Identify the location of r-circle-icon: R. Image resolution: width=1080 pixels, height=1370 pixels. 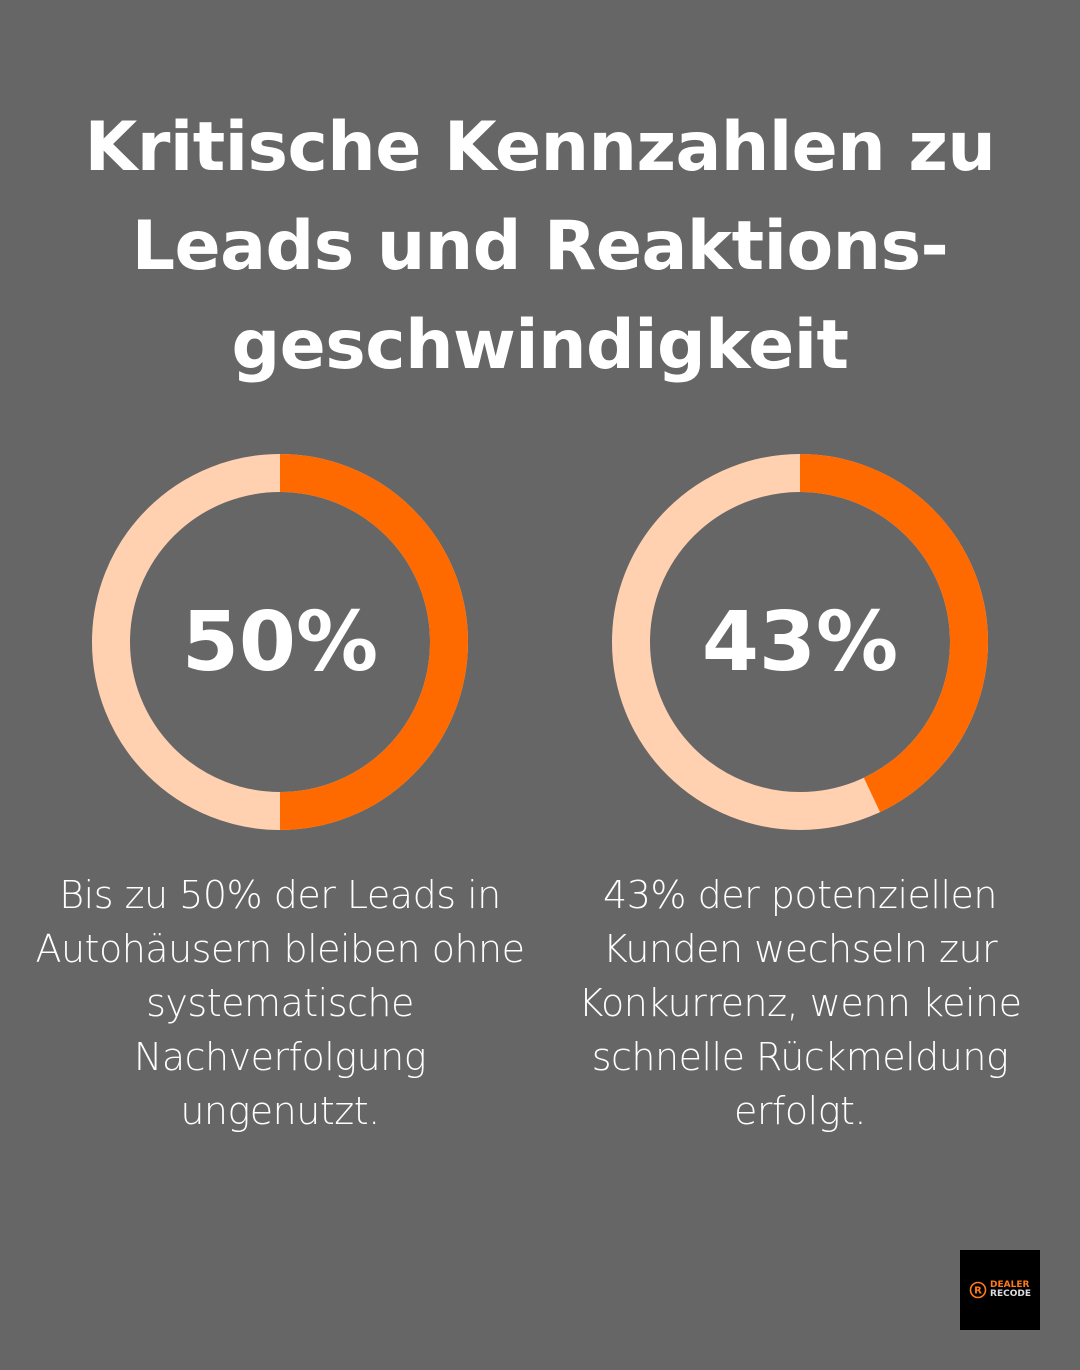
(978, 1290).